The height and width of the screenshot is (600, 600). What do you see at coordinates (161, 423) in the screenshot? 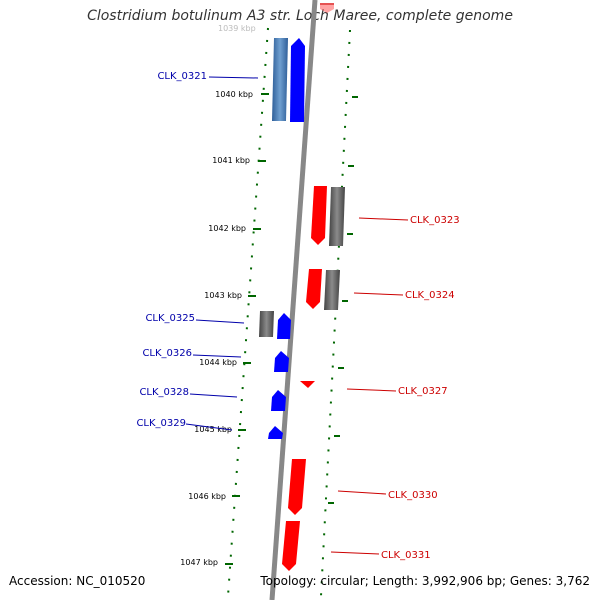
I see `gene-label: CLK_0329` at bounding box center [161, 423].